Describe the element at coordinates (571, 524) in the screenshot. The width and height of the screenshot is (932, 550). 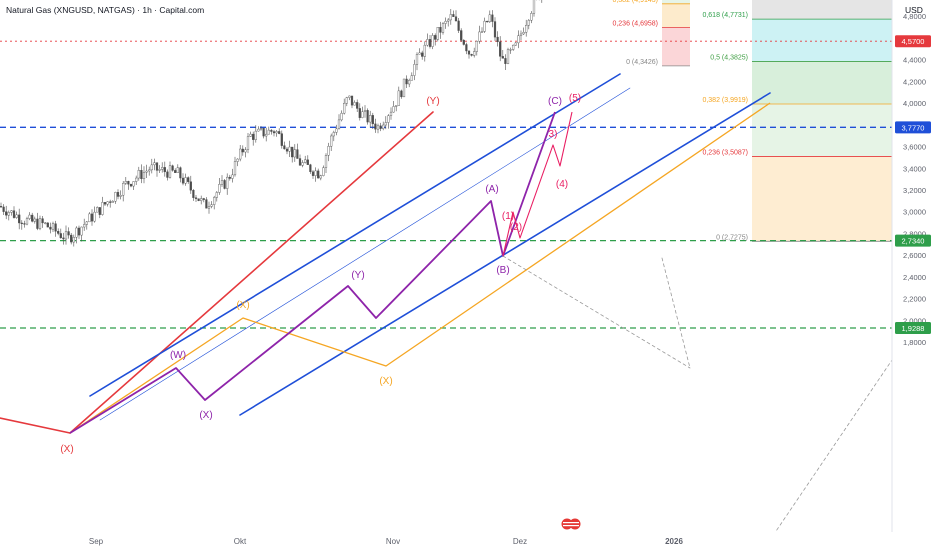
I see `events-flag-icon` at that location.